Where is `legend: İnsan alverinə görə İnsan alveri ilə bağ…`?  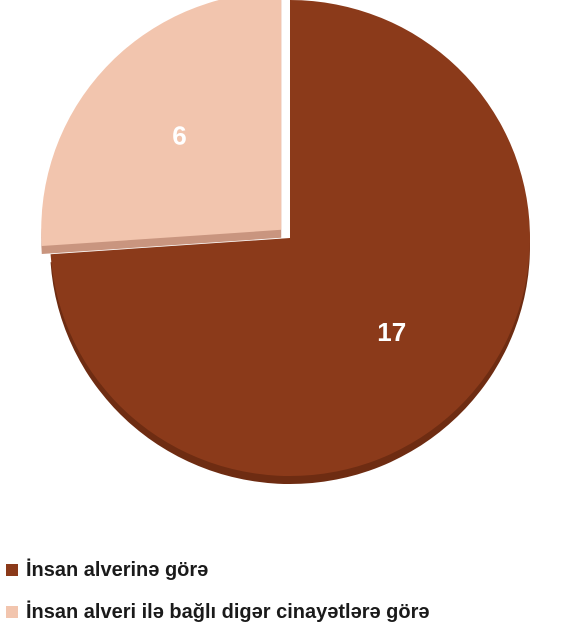
legend: İnsan alverinə görə İnsan alveri ilə bağ… is located at coordinates (218, 600).